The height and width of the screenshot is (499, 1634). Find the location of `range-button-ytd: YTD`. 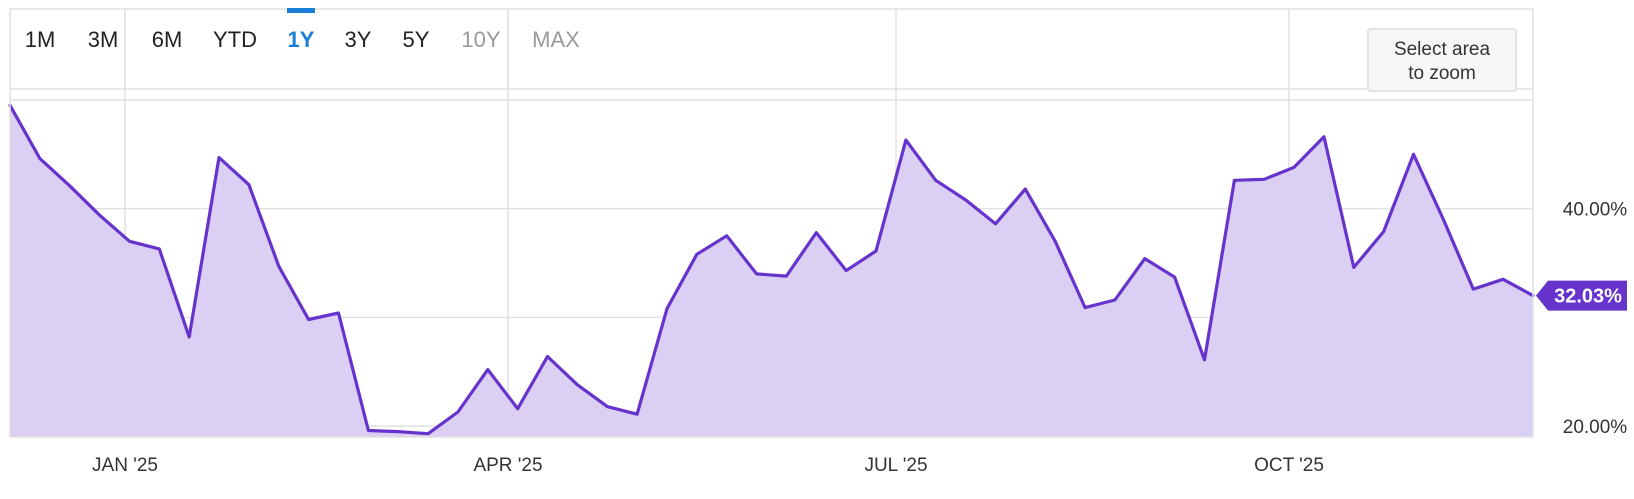

range-button-ytd: YTD is located at coordinates (234, 49).